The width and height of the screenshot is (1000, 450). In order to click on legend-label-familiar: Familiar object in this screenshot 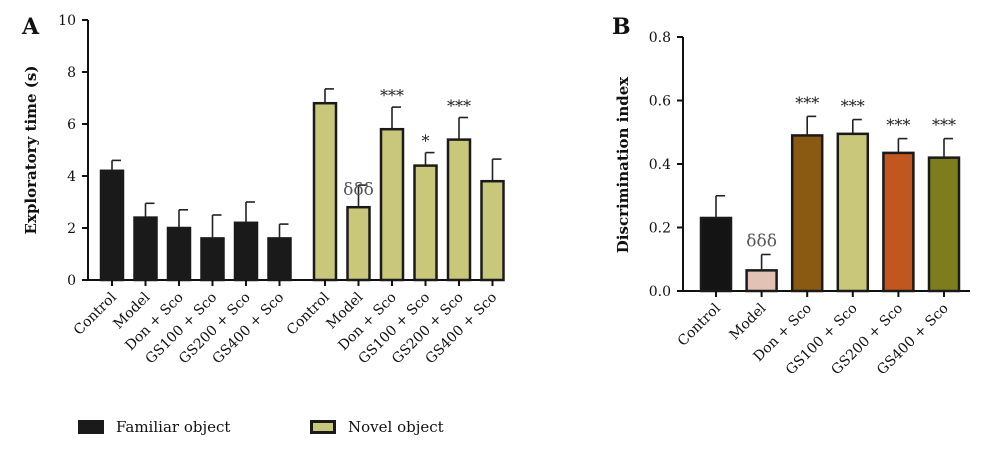, I will do `click(173, 427)`.